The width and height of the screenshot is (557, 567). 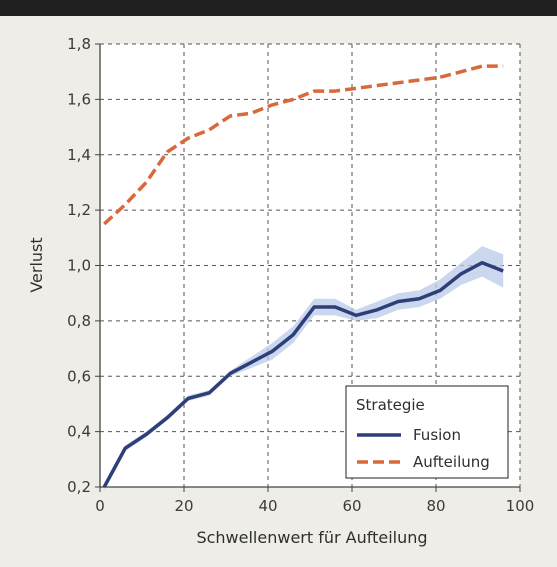 I want to click on y-tick-label: 0,6, so click(x=79, y=376).